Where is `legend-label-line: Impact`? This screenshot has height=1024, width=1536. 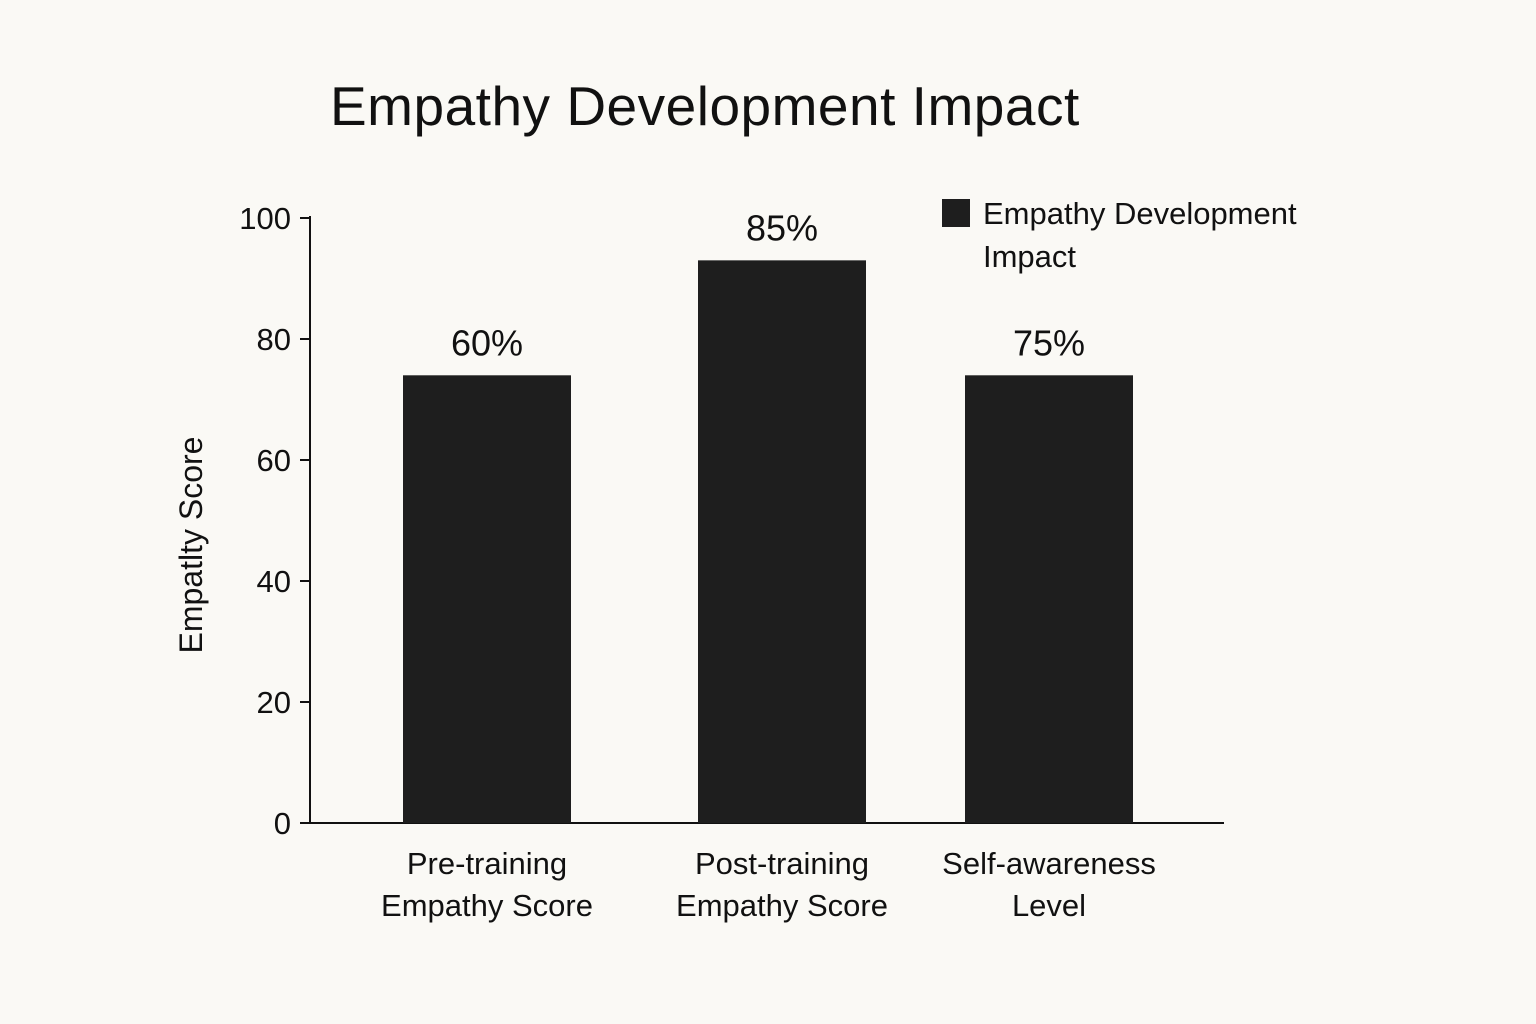 legend-label-line: Impact is located at coordinates (1029, 256).